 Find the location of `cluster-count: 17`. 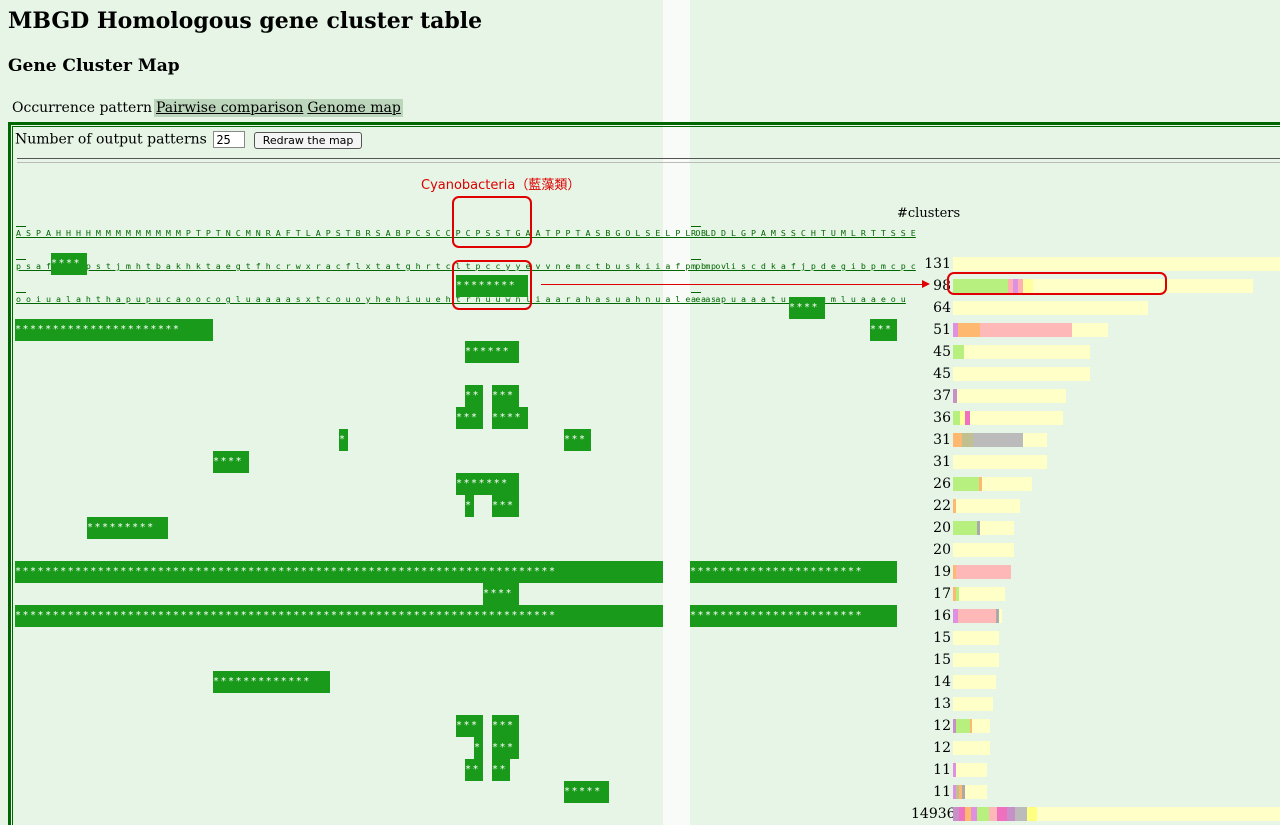

cluster-count: 17 is located at coordinates (942, 594).